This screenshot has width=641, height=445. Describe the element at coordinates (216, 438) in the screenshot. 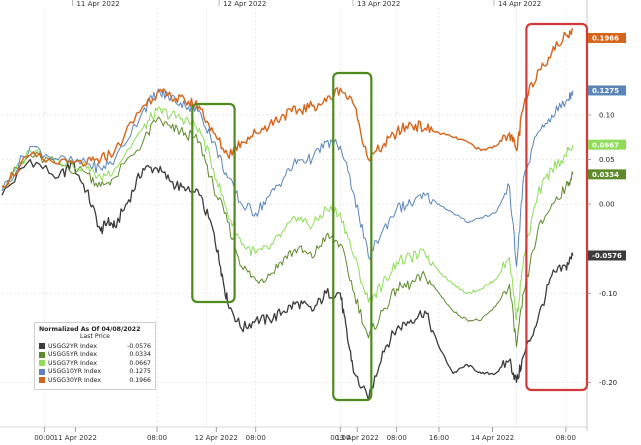

I see `x-tick-label-3: 12 Apr 2022` at that location.